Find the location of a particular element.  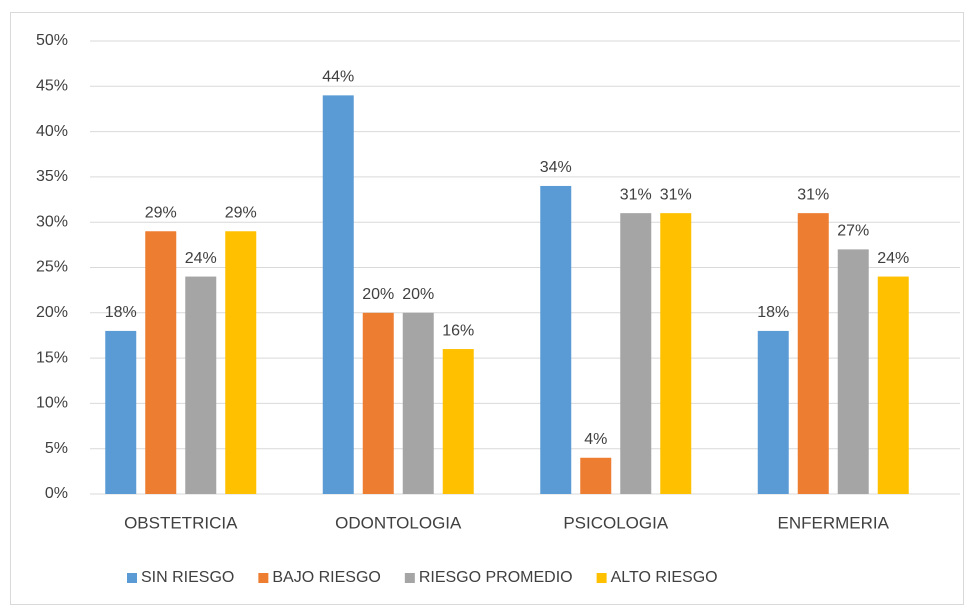

value-label: 44% is located at coordinates (338, 77).